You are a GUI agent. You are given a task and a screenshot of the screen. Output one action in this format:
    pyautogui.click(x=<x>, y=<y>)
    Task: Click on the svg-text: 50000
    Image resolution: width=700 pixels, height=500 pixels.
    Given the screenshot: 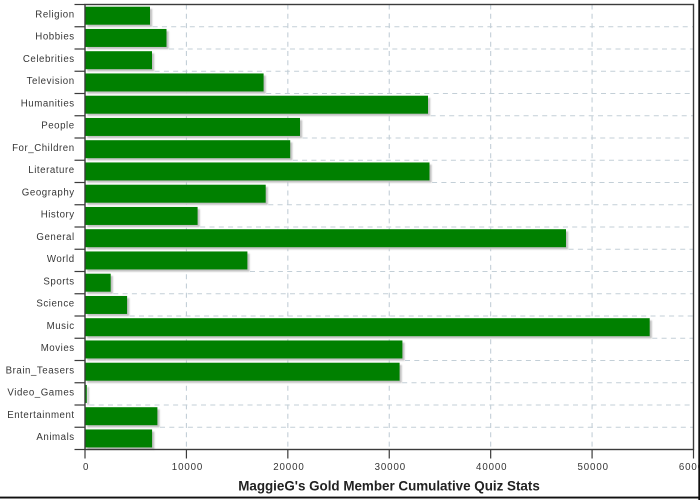 What is the action you would take?
    pyautogui.click(x=592, y=467)
    